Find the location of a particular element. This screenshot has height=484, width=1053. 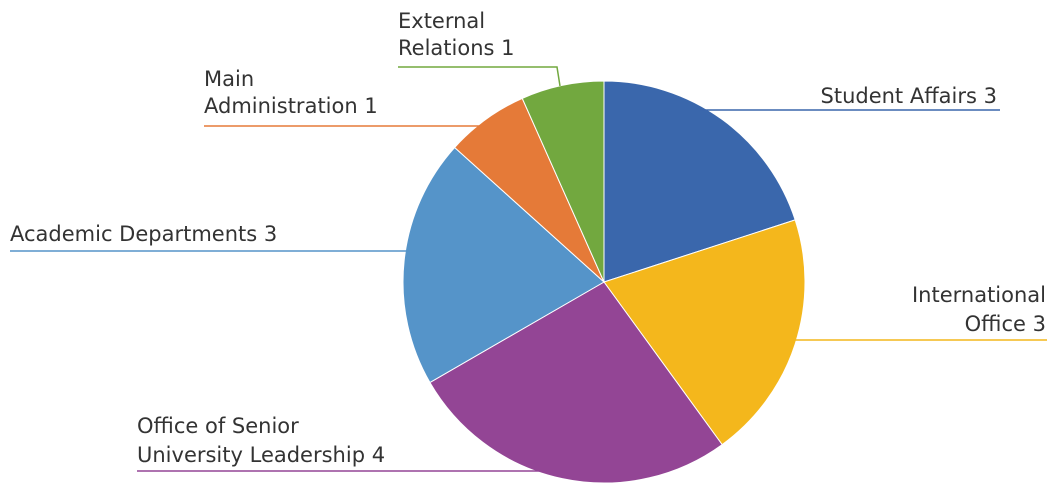

slice-label-line: International is located at coordinates (979, 295).